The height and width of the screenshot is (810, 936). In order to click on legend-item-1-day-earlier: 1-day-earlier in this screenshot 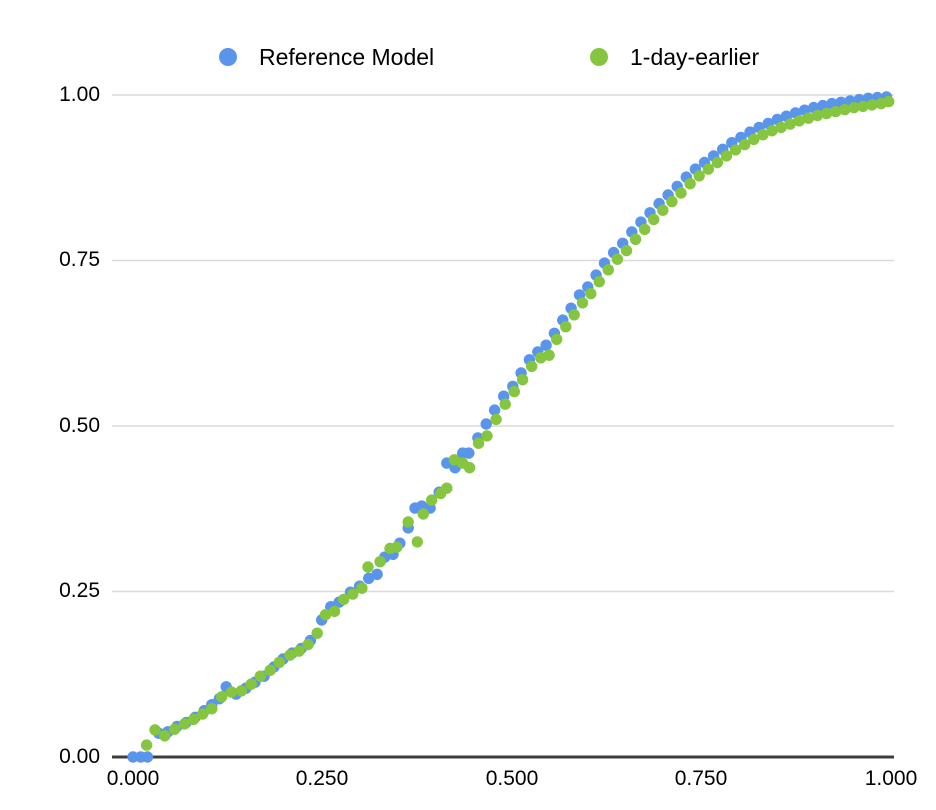, I will do `click(674, 57)`.